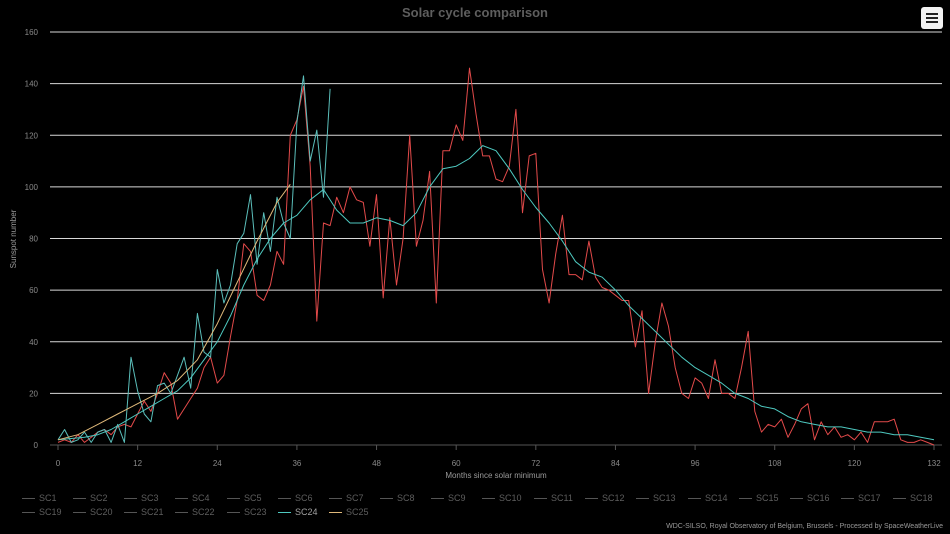 Image resolution: width=950 pixels, height=534 pixels. What do you see at coordinates (355, 498) in the screenshot?
I see `legend-label: SC7` at bounding box center [355, 498].